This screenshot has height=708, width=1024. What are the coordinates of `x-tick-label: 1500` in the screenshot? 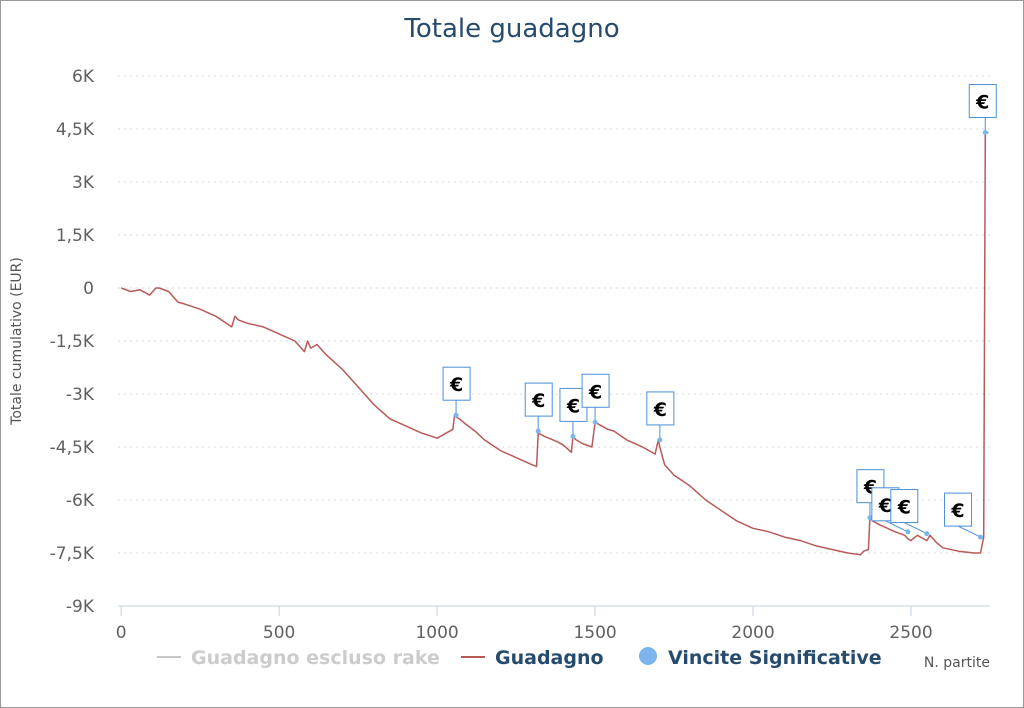 It's located at (594, 633).